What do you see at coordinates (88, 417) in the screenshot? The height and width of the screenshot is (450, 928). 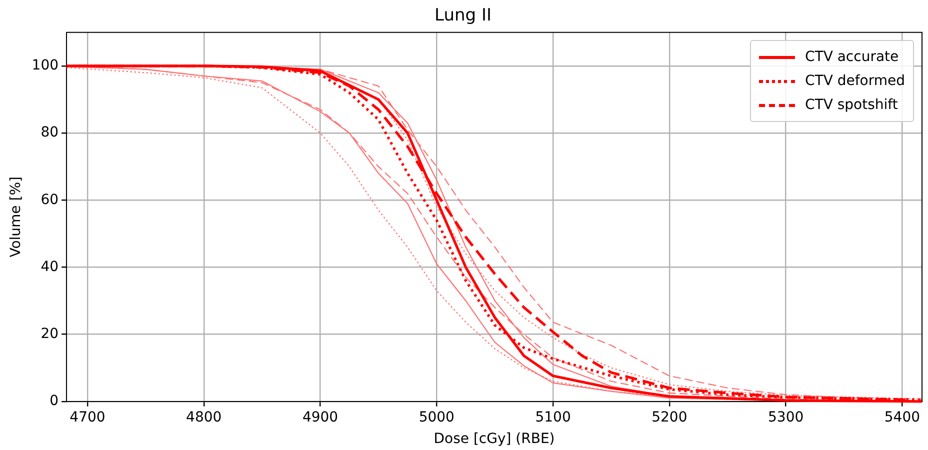 I see `x-tick-label: 4700` at bounding box center [88, 417].